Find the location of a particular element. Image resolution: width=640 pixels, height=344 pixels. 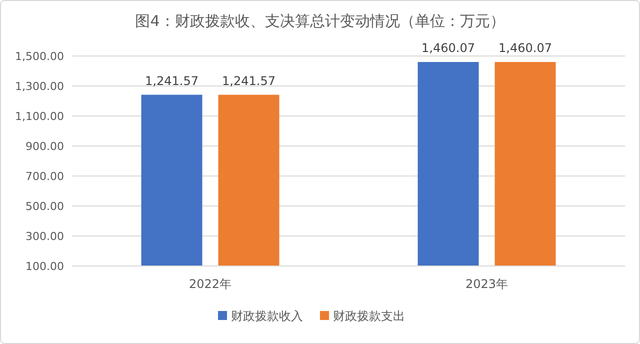

y-tick-label: 500.00 is located at coordinates (45, 206).